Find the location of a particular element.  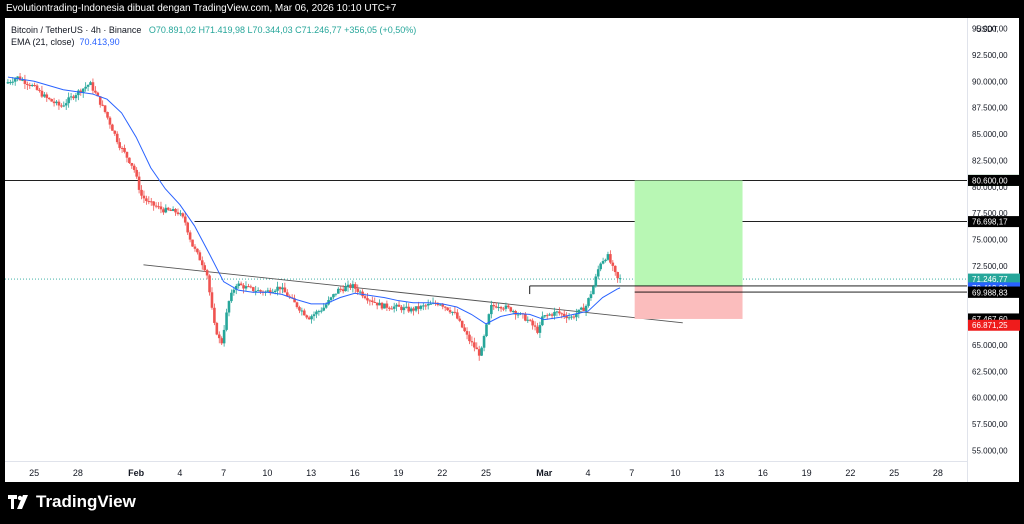

target-zone is located at coordinates (688, 233).